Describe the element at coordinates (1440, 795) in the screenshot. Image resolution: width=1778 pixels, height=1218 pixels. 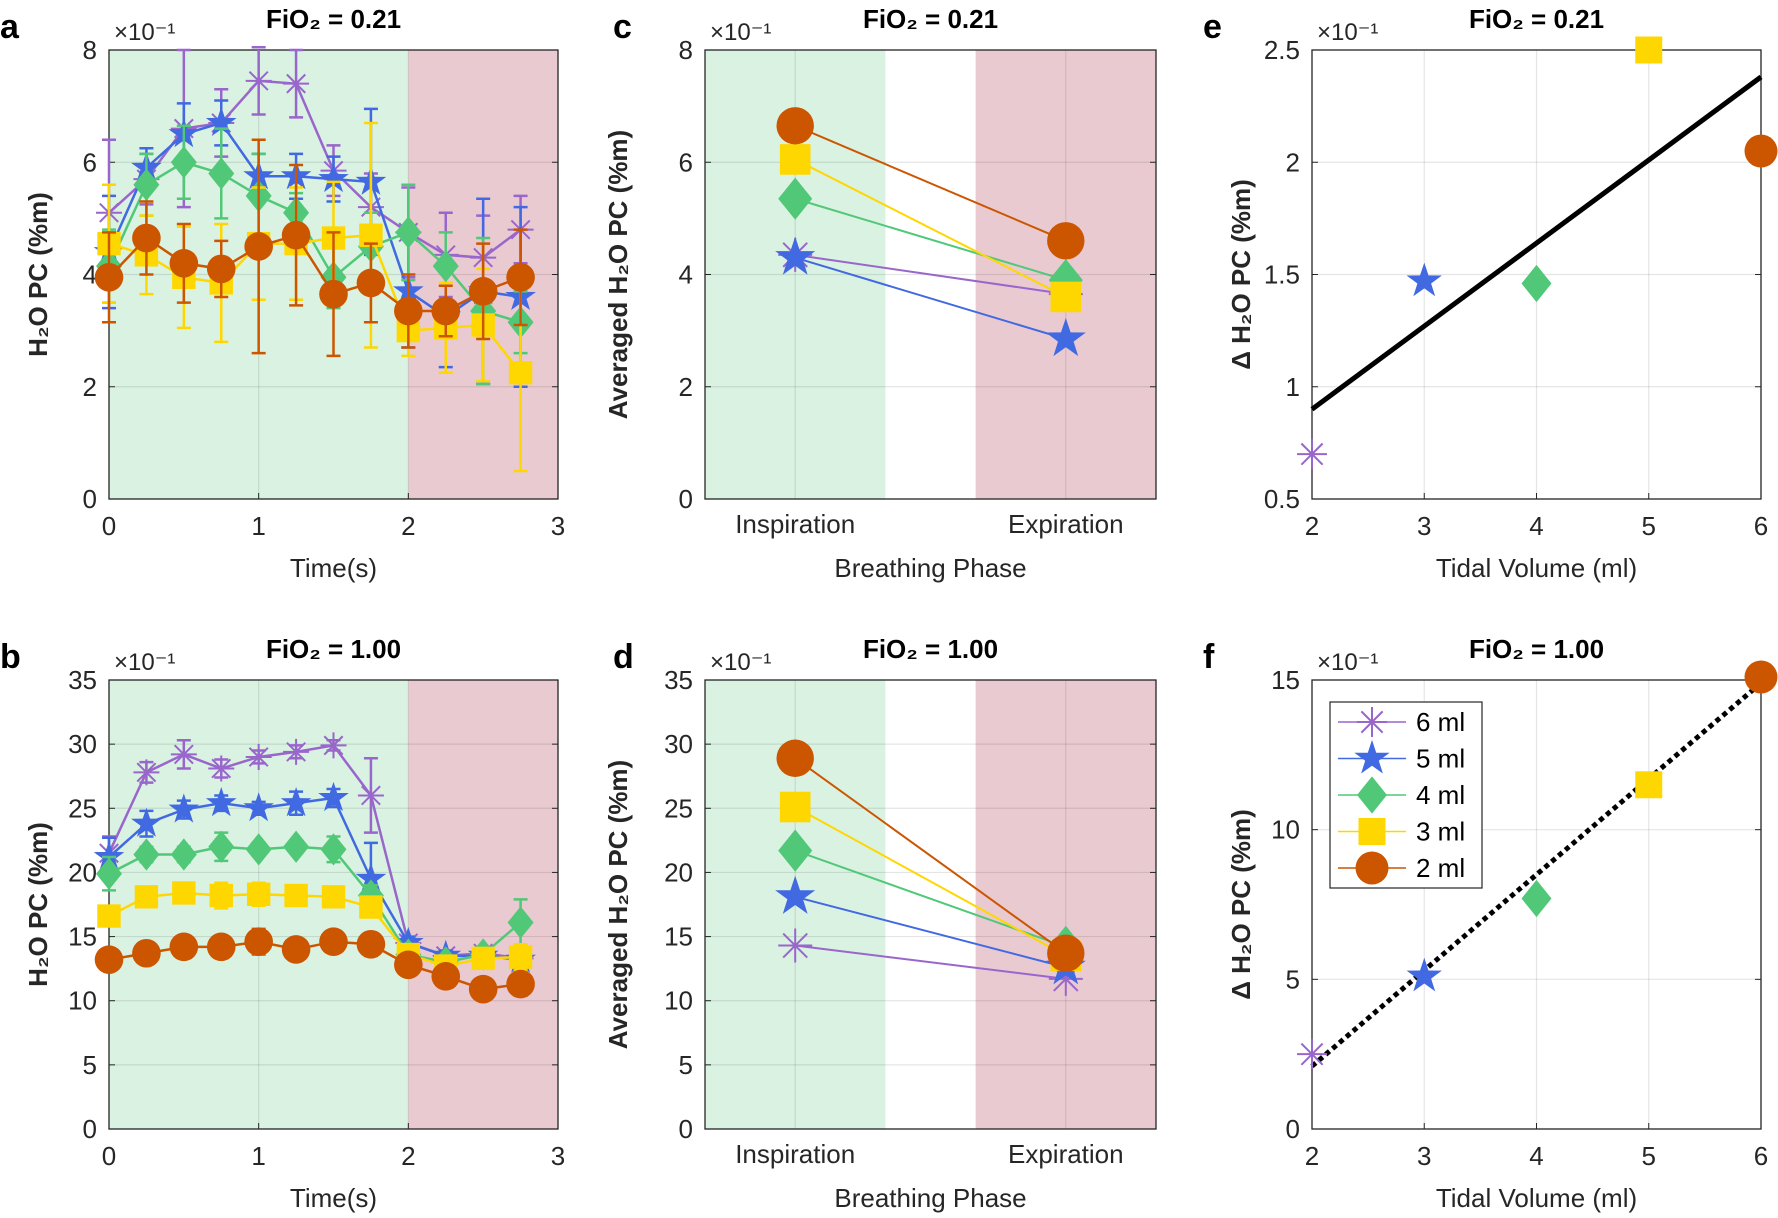
I see `legend-label: 4 ml` at that location.